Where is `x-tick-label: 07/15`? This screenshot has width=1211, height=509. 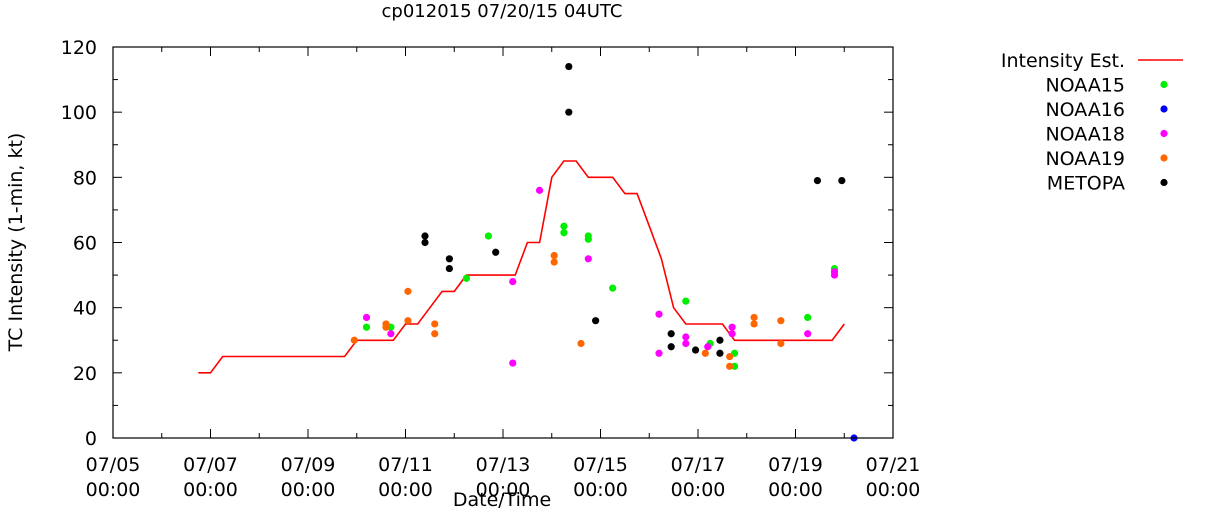 x-tick-label: 07/15 is located at coordinates (600, 465).